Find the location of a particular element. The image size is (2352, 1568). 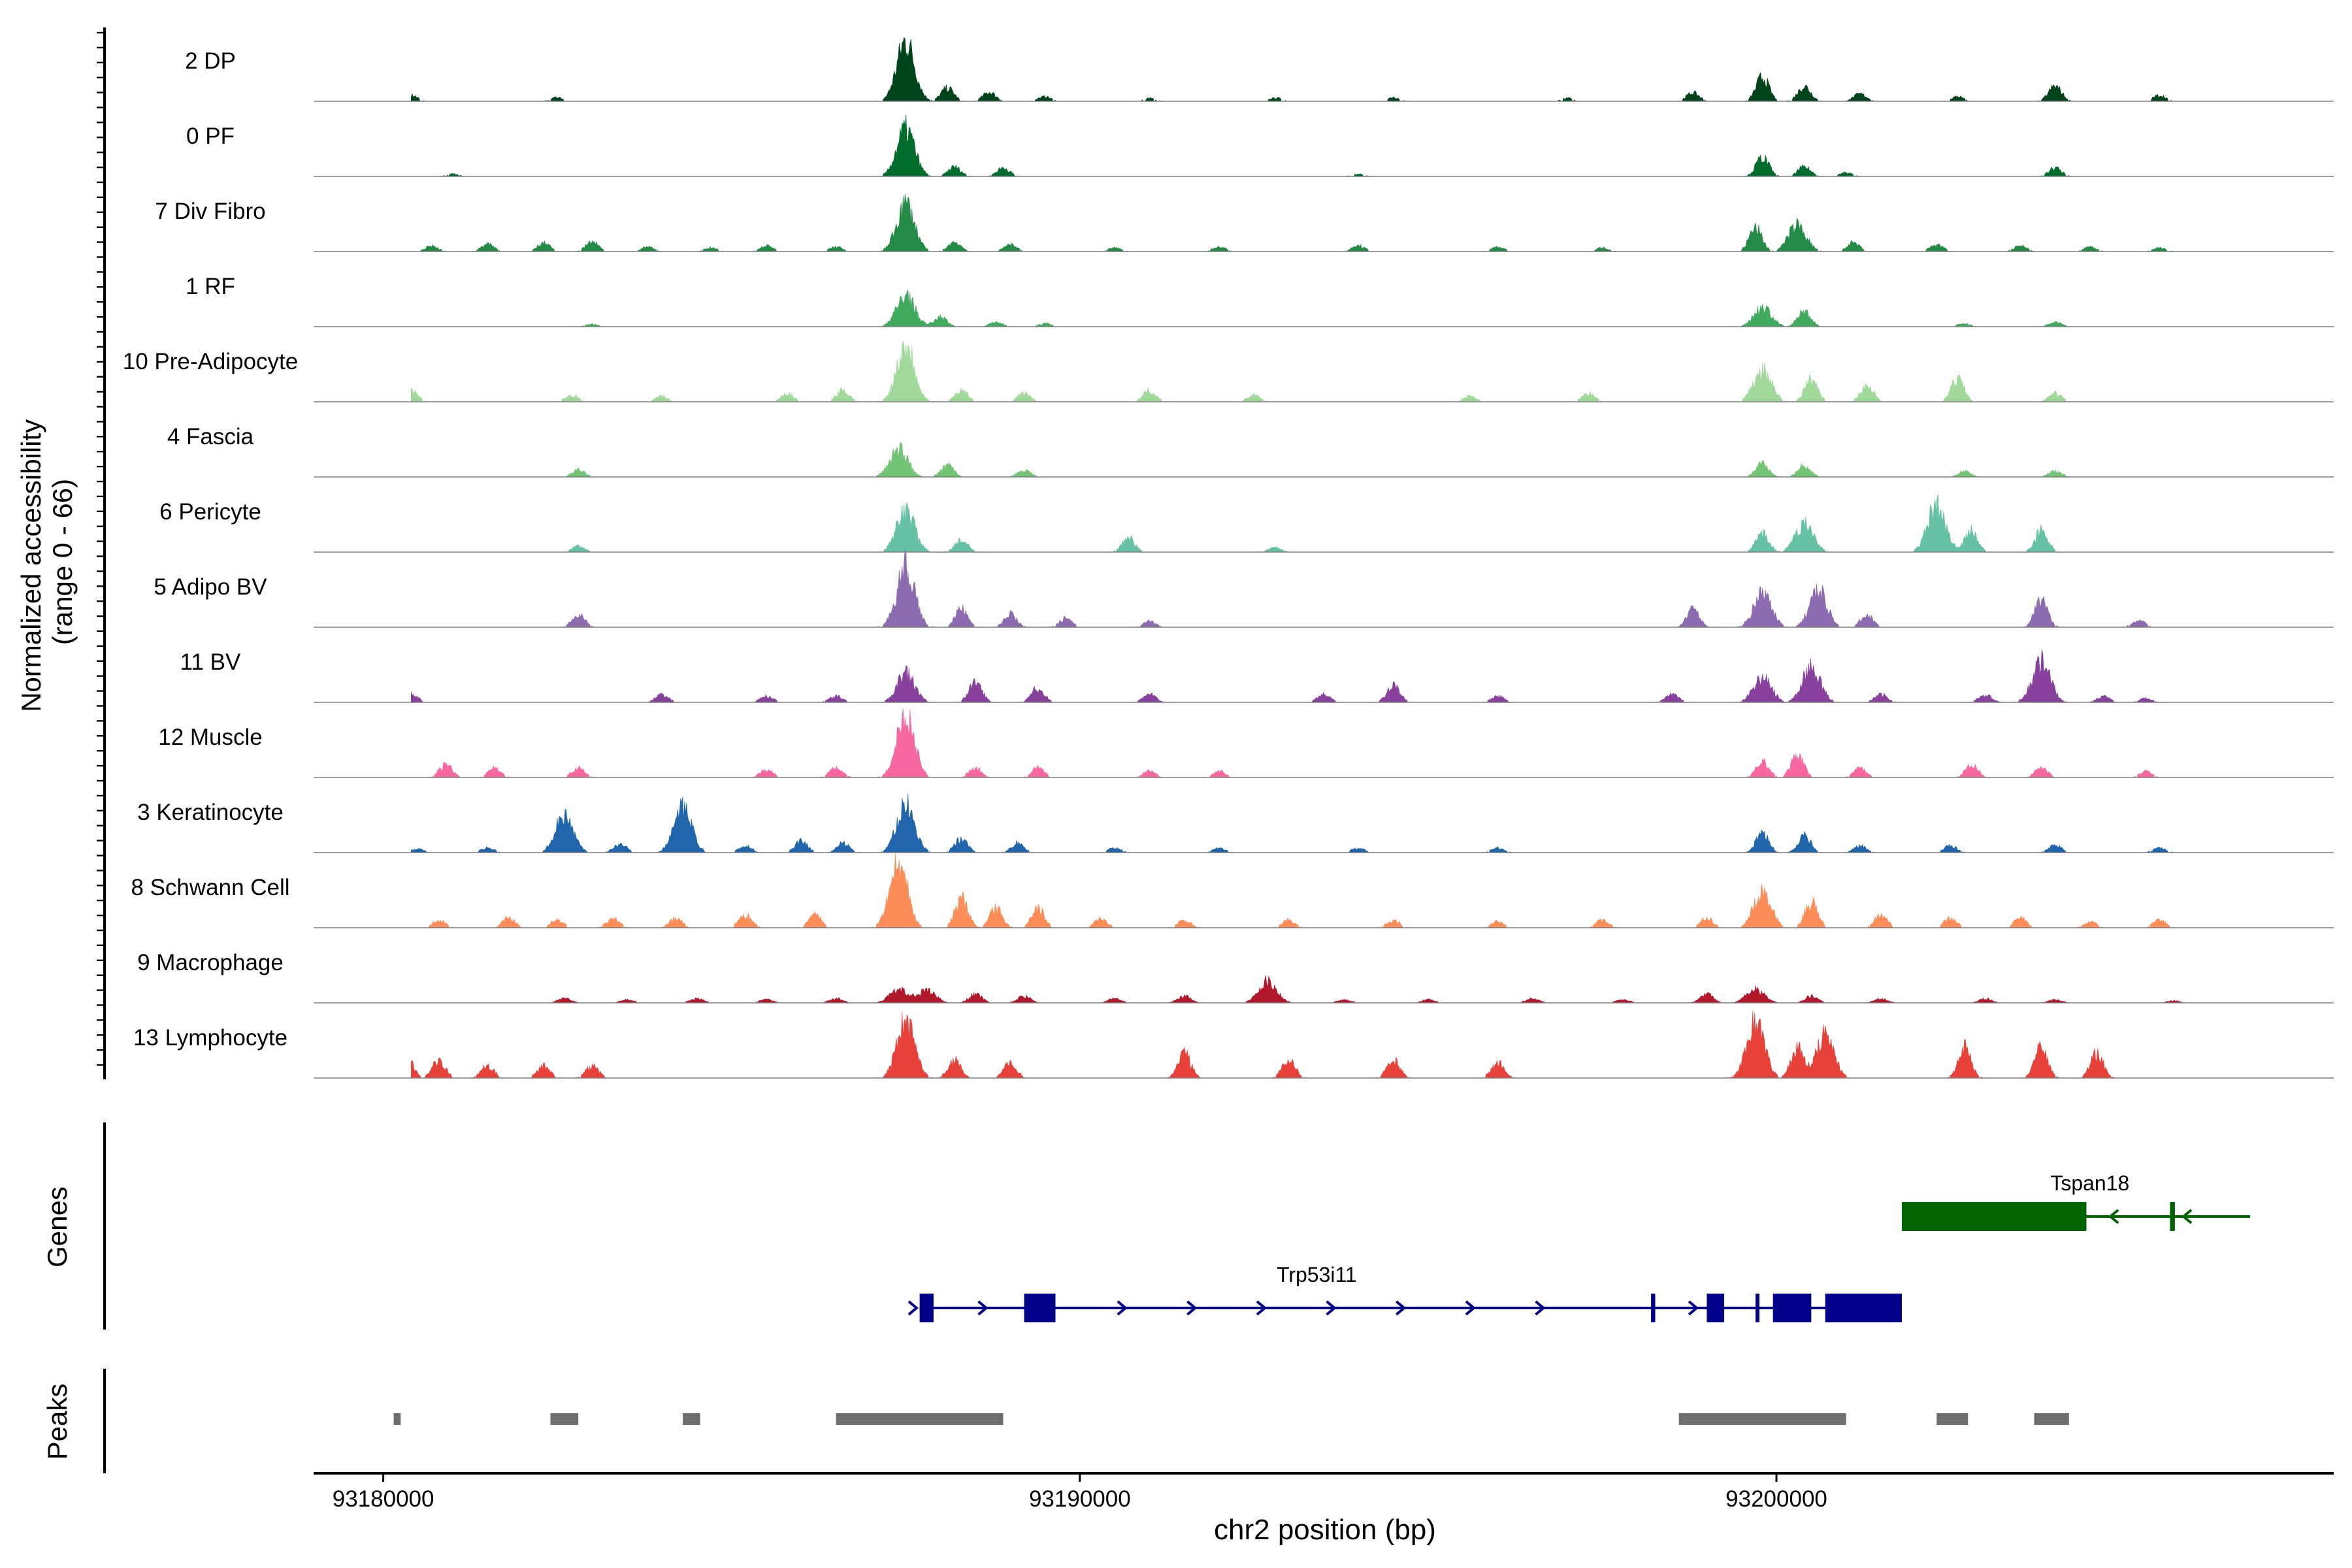

x-tick-label: 93180000 is located at coordinates (383, 1499).